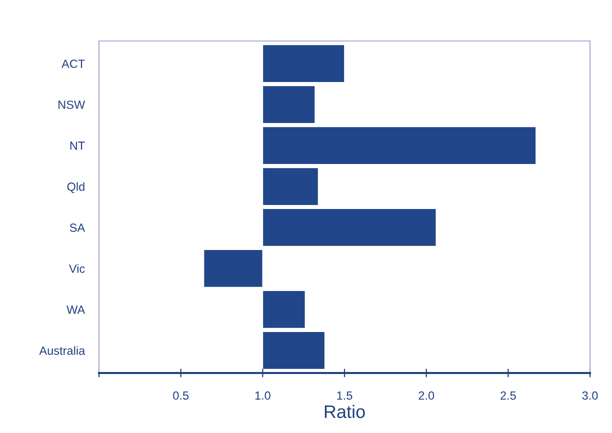  What do you see at coordinates (426, 395) in the screenshot?
I see `x-tick-label: 2.0` at bounding box center [426, 395].